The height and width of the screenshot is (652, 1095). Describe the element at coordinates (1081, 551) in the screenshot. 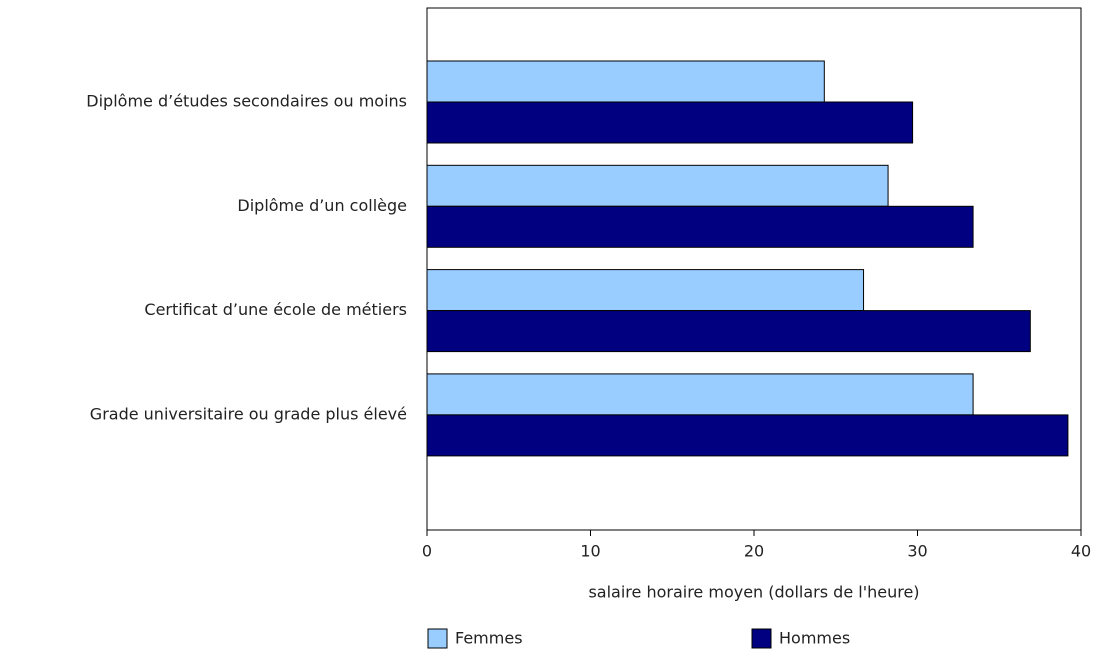

I see `x-tick-label: 40` at that location.